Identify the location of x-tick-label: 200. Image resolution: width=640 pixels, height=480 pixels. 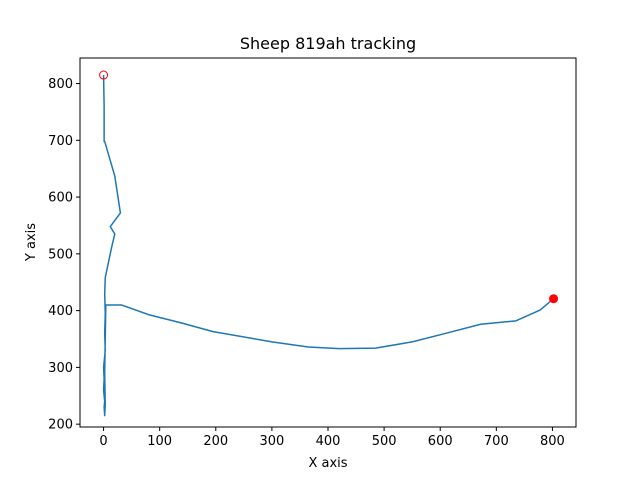
(215, 441).